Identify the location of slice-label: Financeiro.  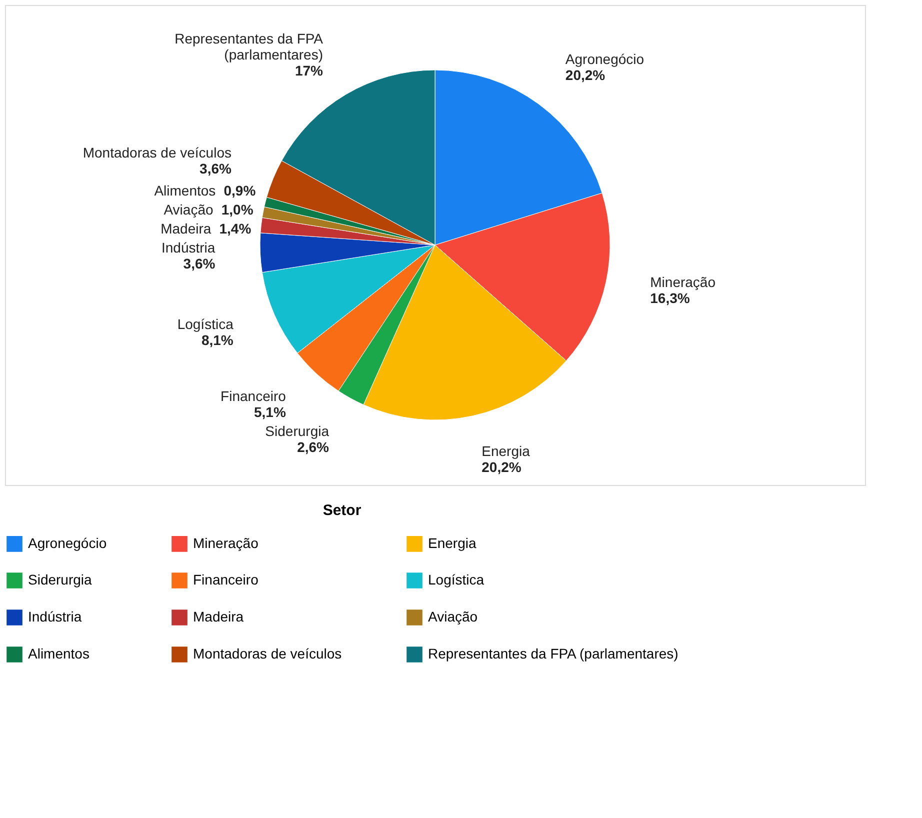
(253, 396).